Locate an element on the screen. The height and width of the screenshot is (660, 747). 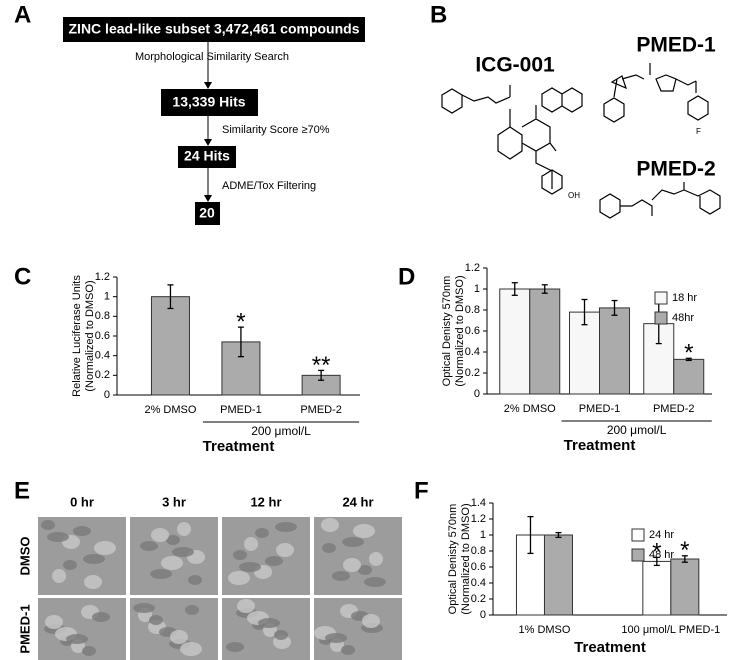
x-tick-label: 1% DMSO is located at coordinates (544, 630).